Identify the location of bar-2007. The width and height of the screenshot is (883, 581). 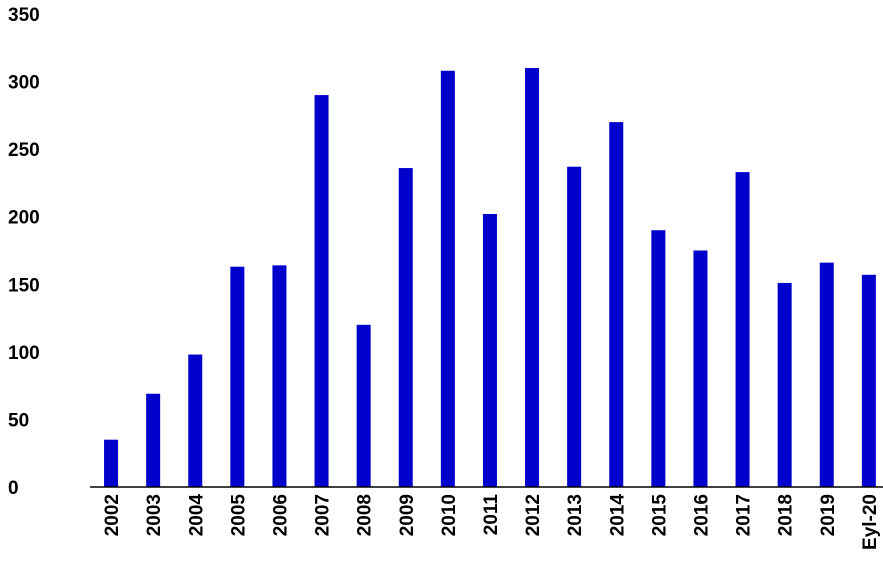
(321, 291).